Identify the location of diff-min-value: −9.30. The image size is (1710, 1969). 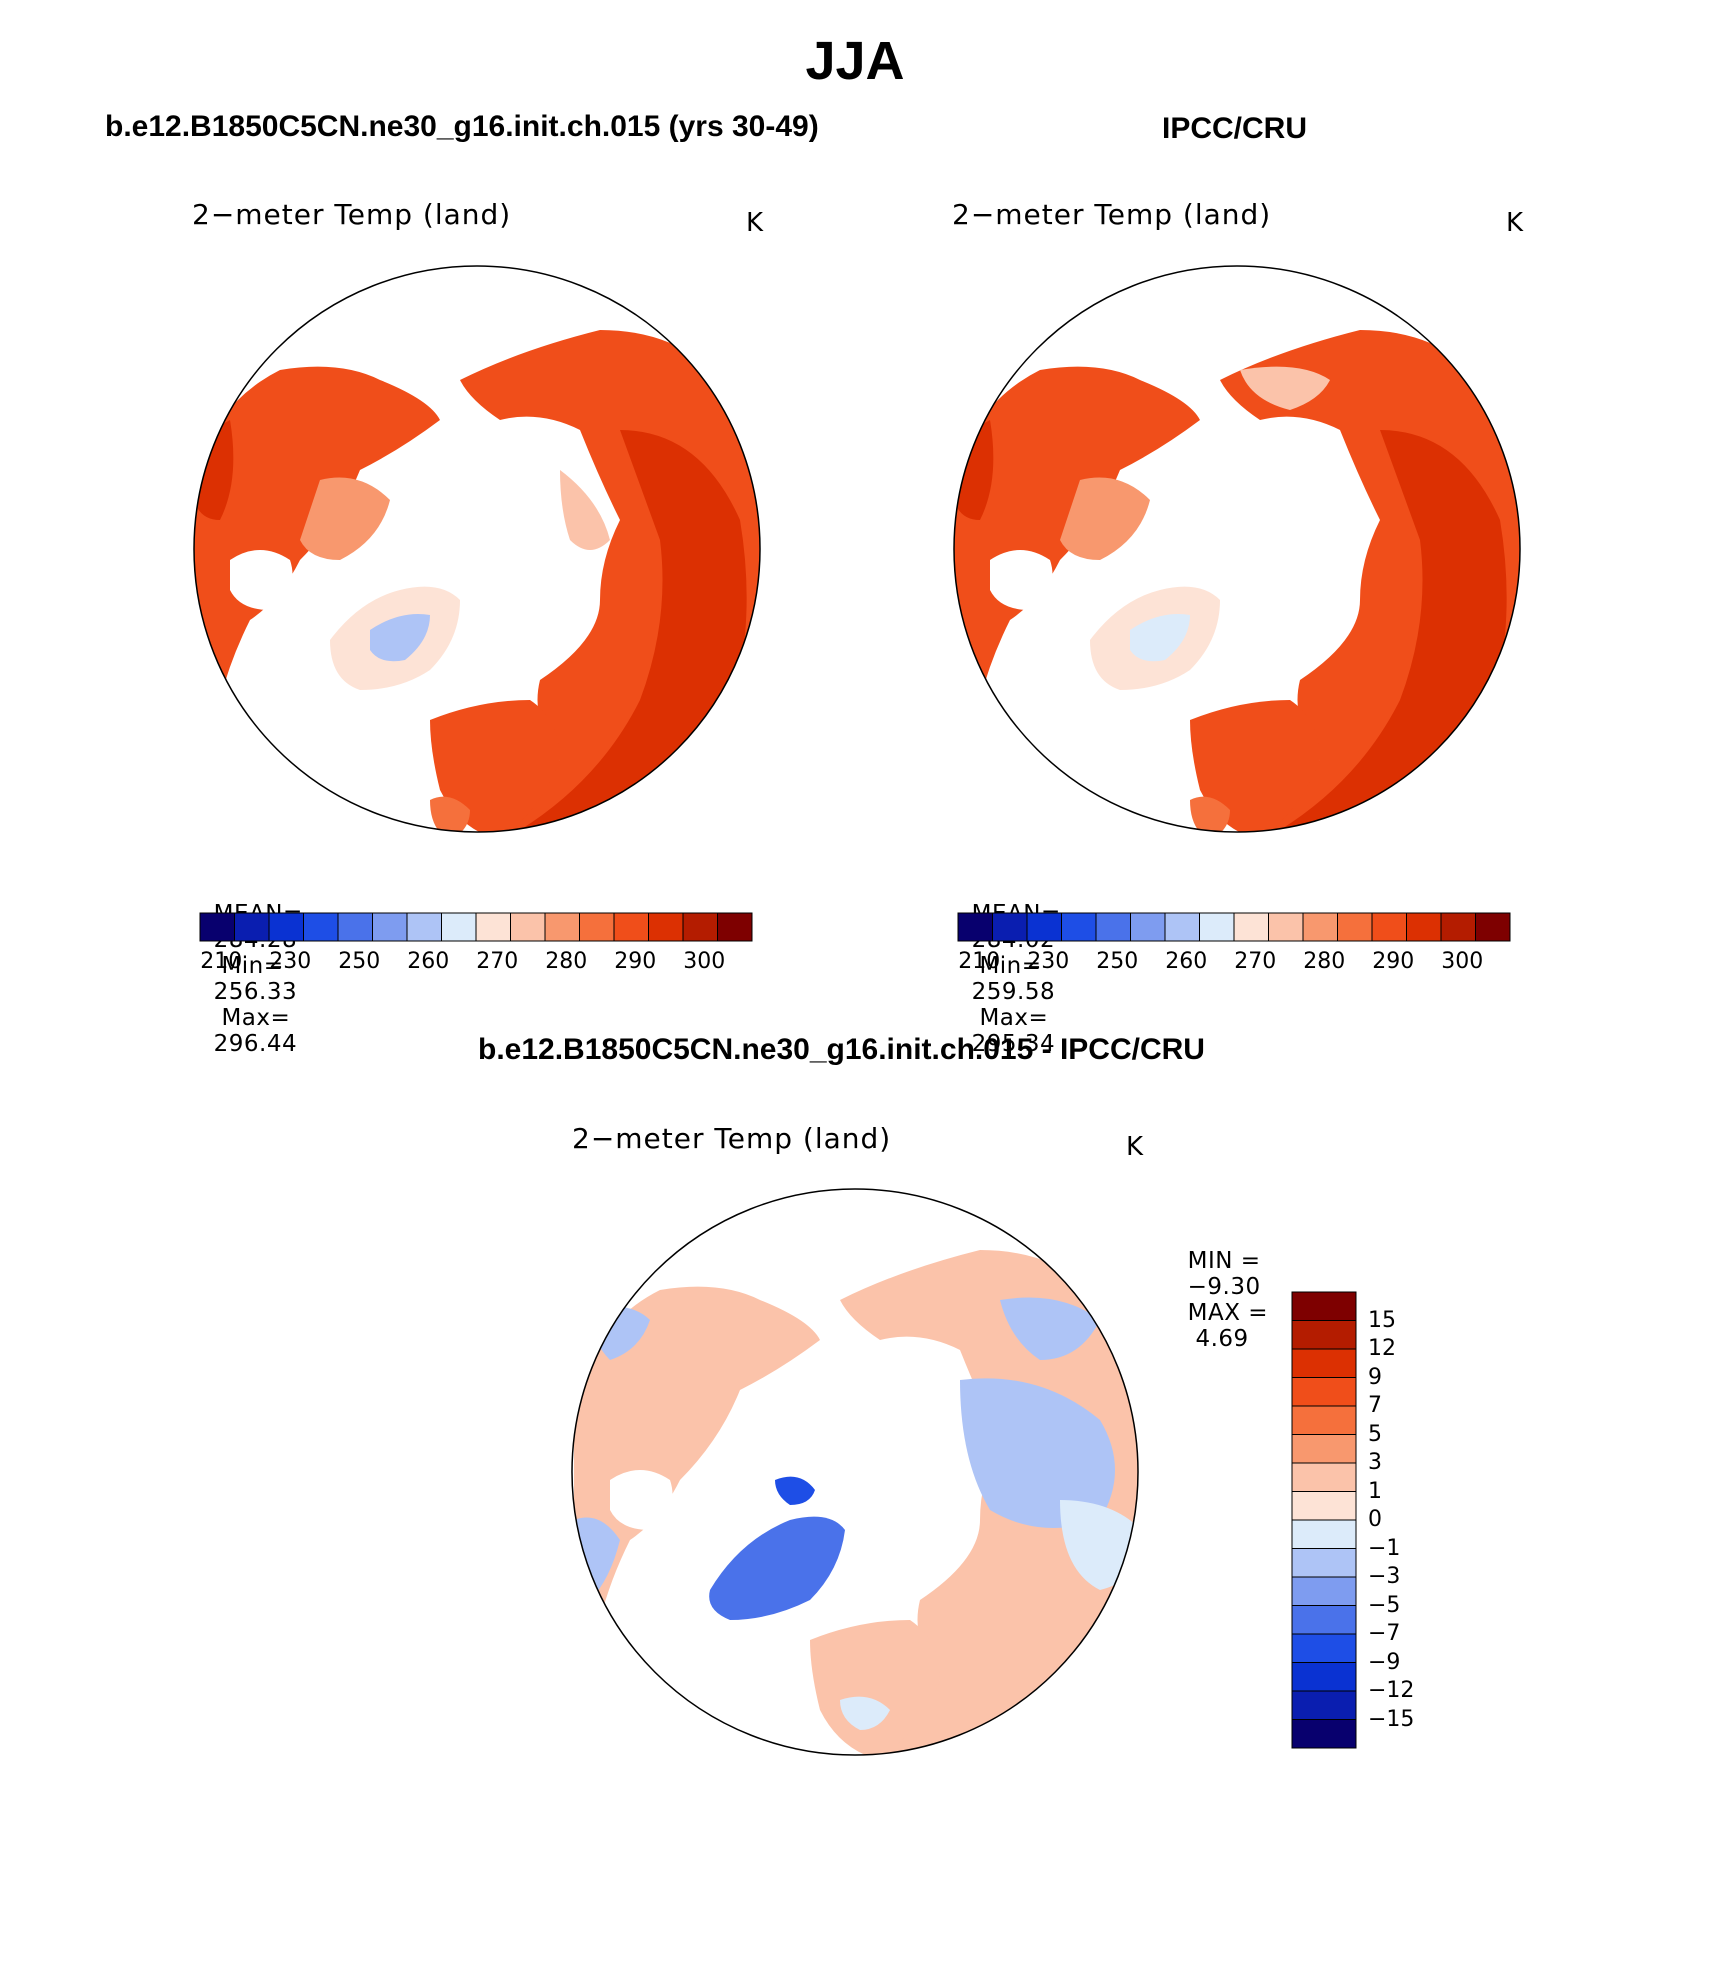
(1224, 1287).